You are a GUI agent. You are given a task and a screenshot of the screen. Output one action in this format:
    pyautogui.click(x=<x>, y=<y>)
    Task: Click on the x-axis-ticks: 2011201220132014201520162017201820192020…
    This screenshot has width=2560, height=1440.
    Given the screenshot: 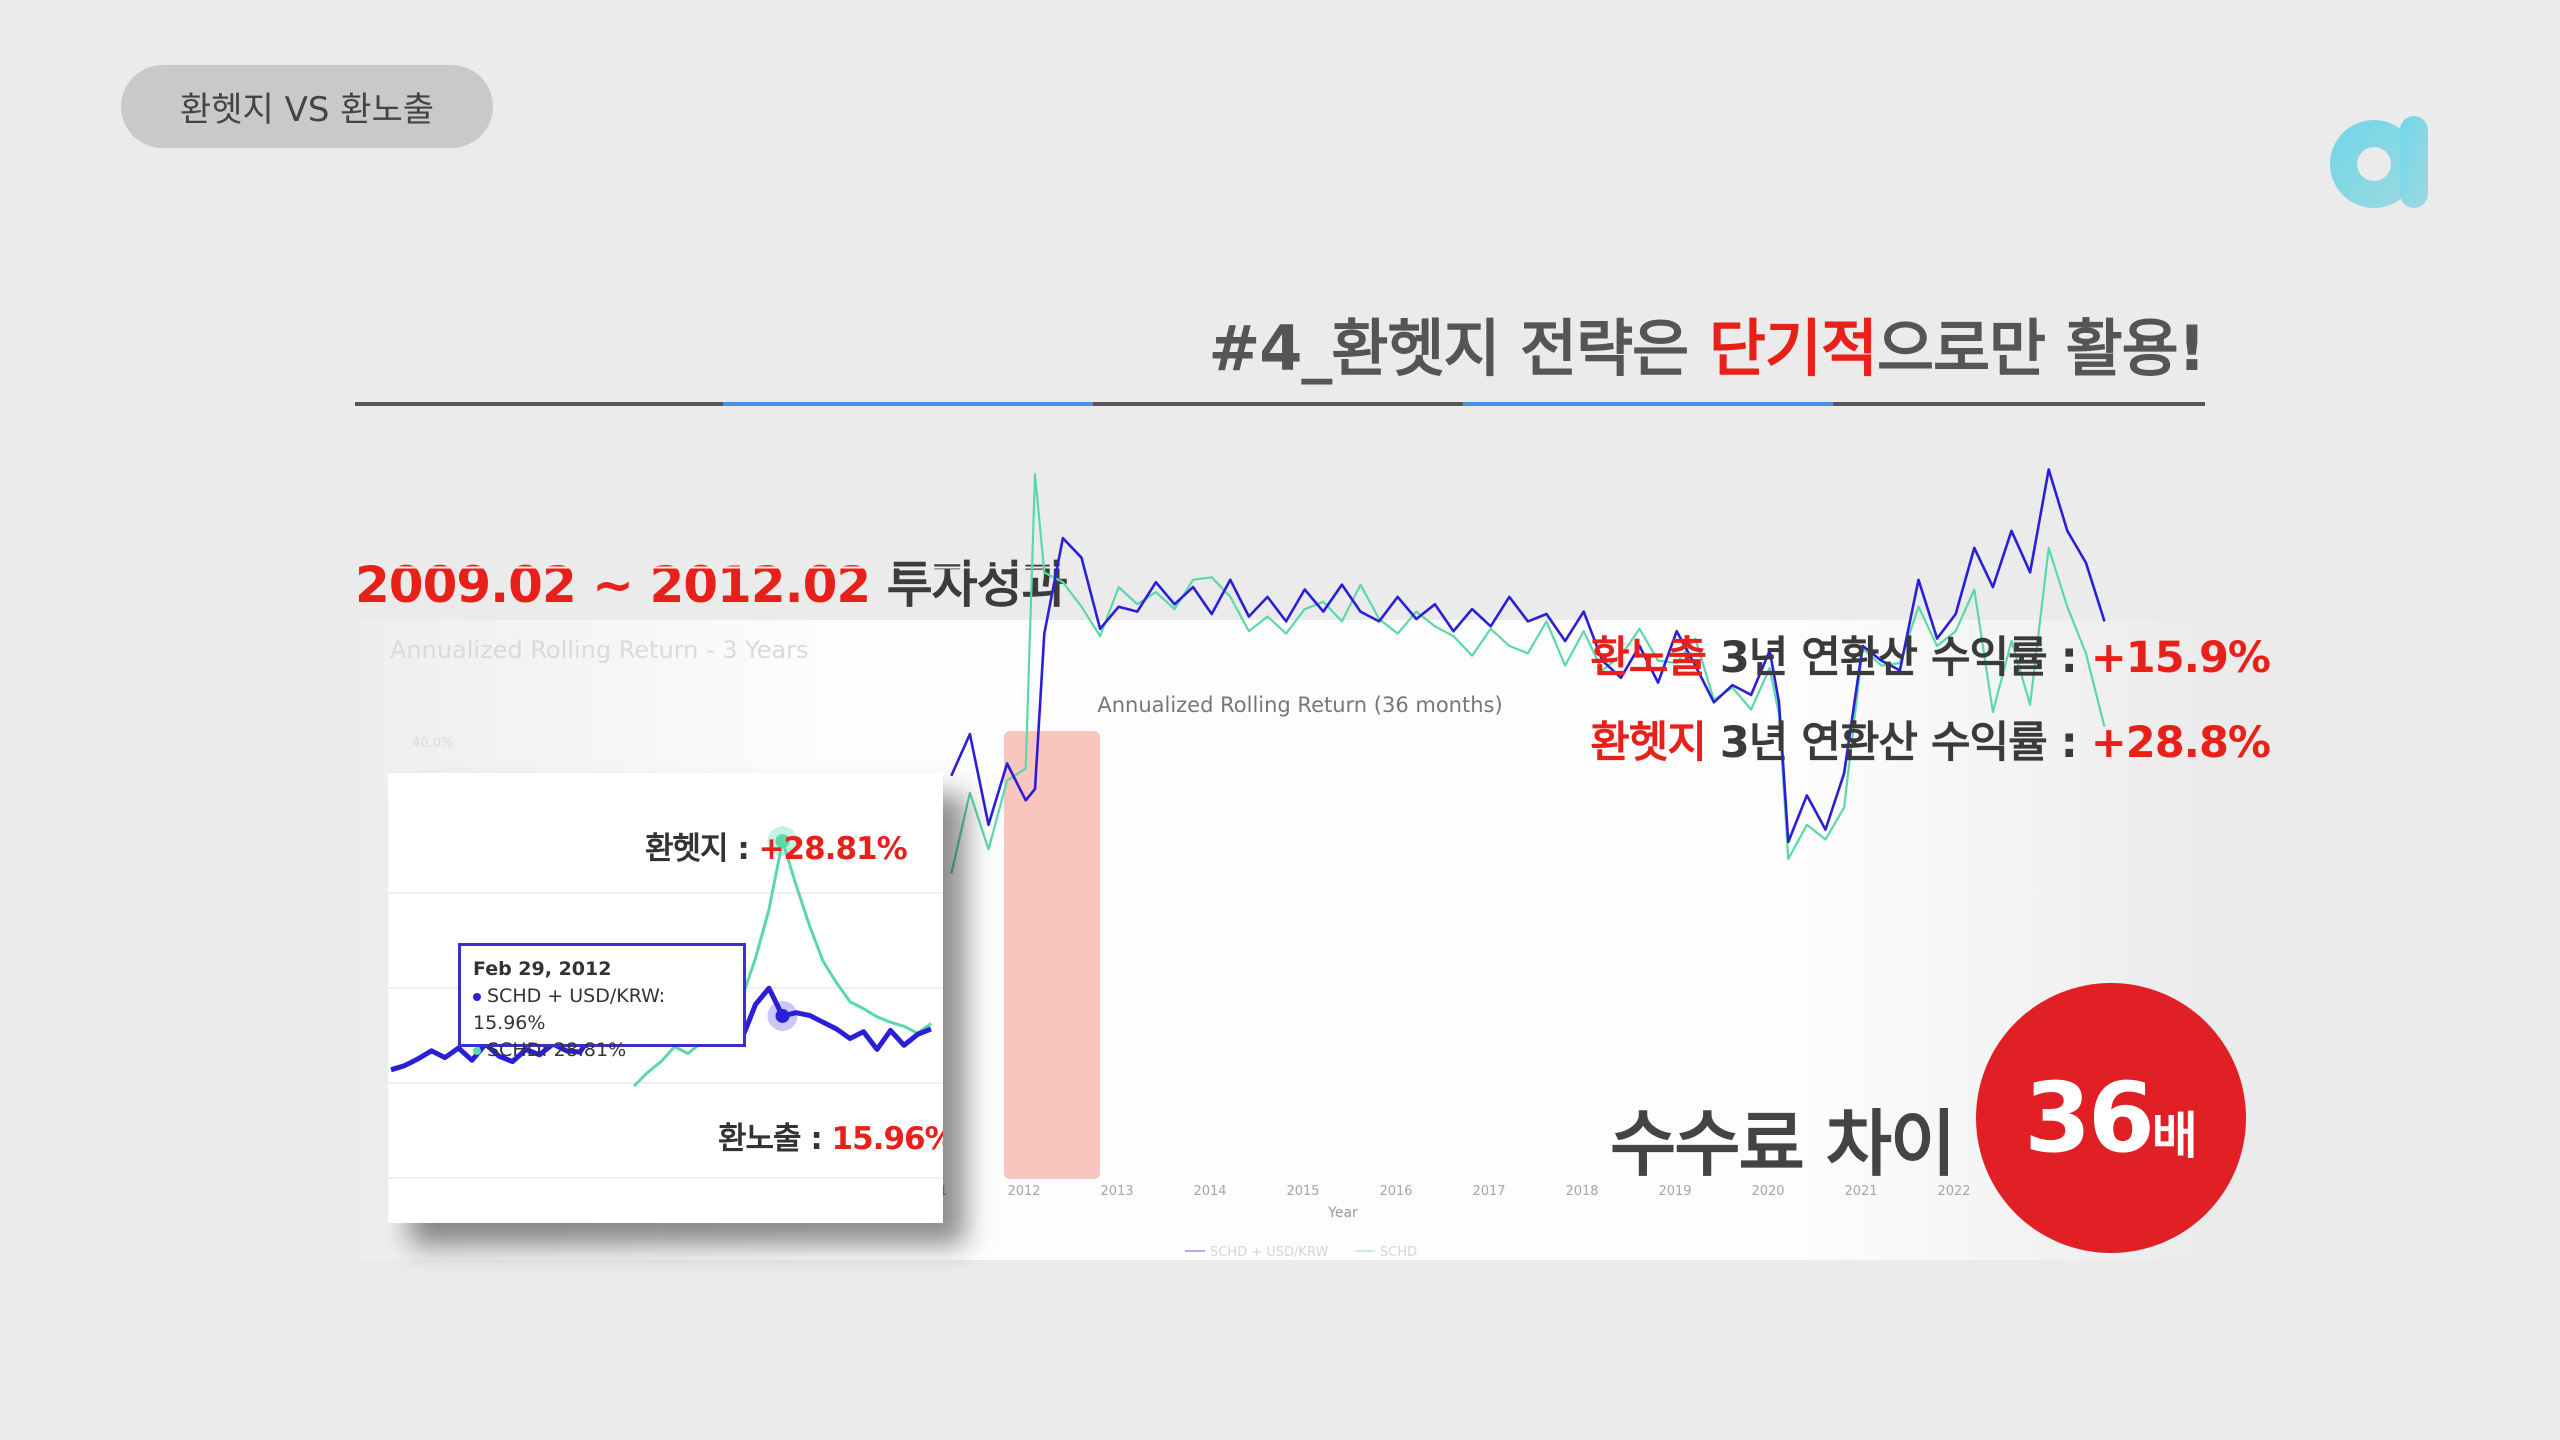 What is the action you would take?
    pyautogui.click(x=1442, y=1191)
    